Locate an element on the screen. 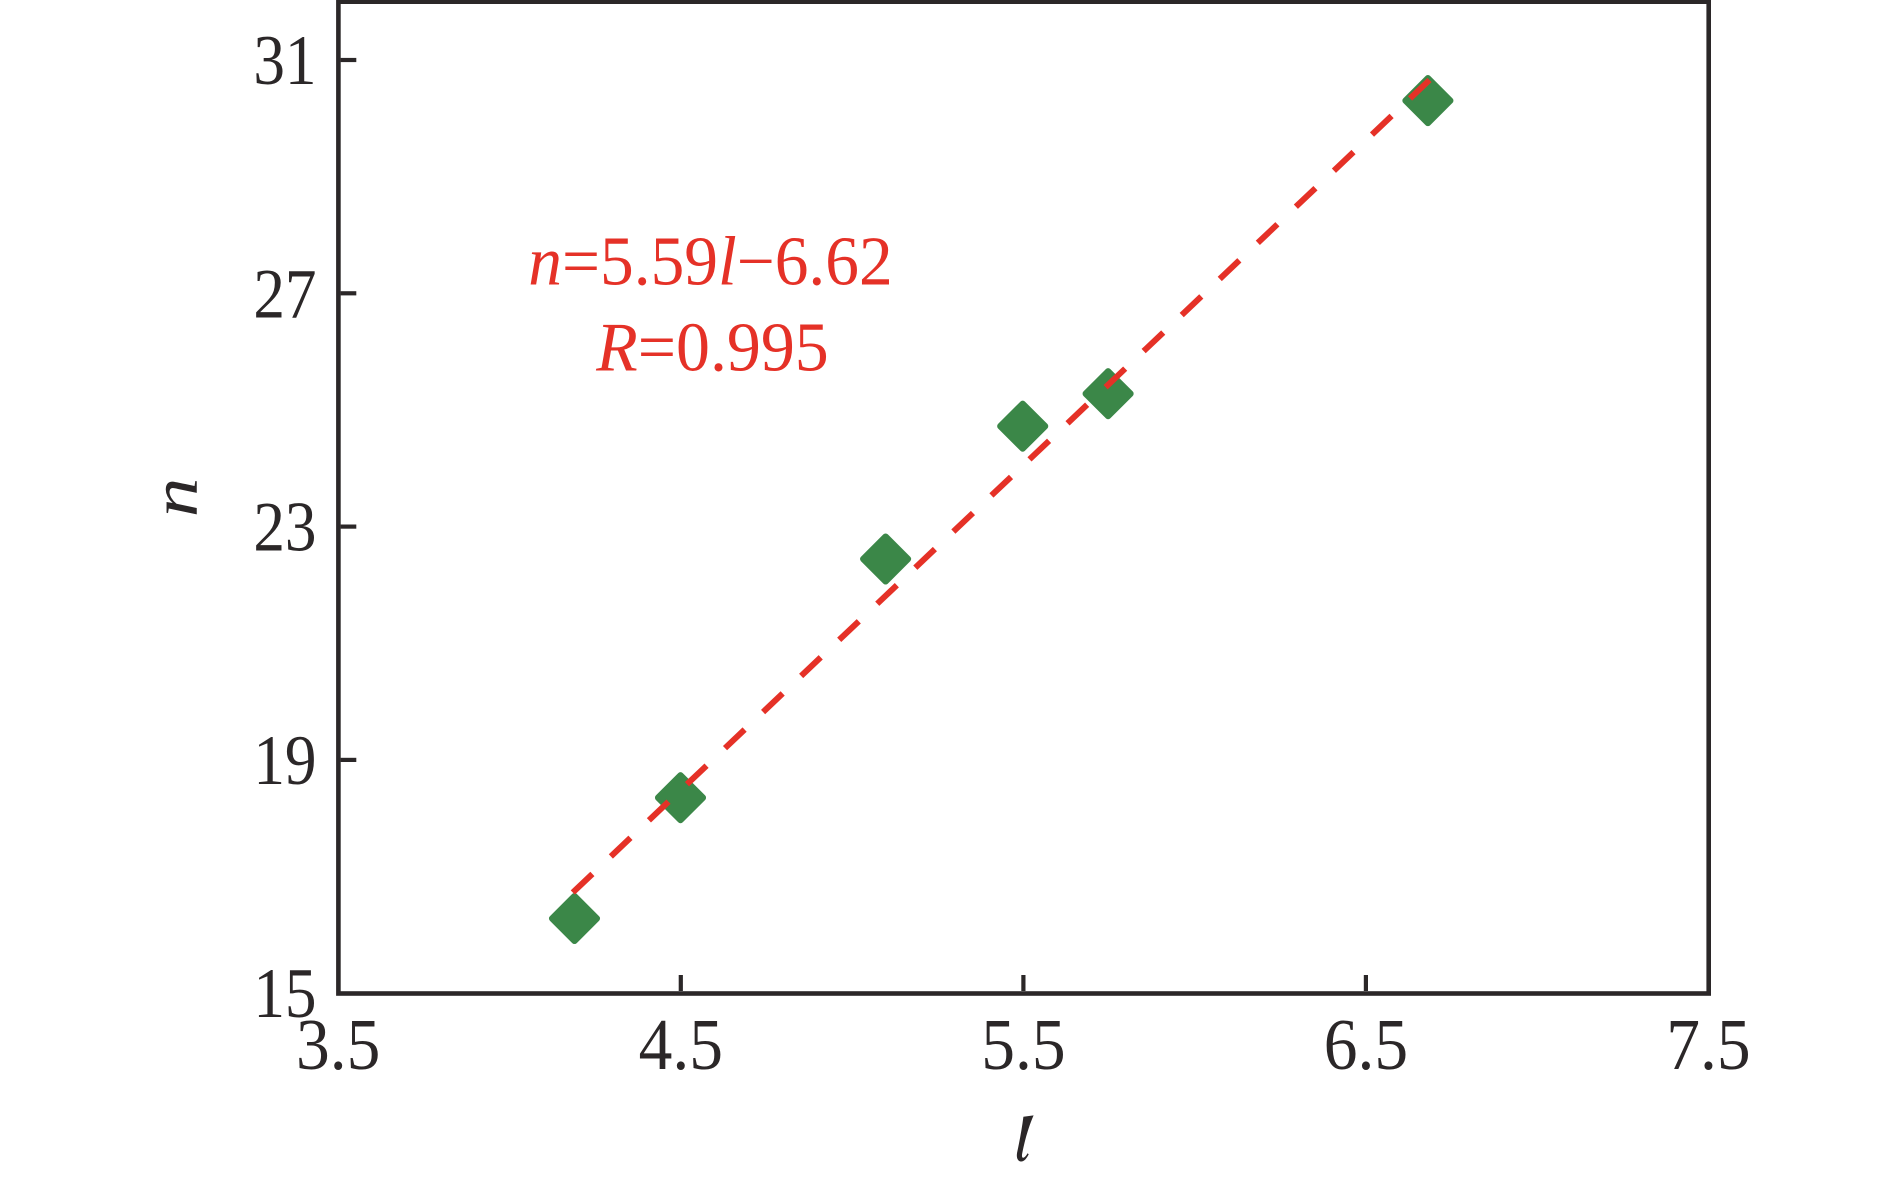  svg-text: n=5.59l−6.62 is located at coordinates (710, 261).